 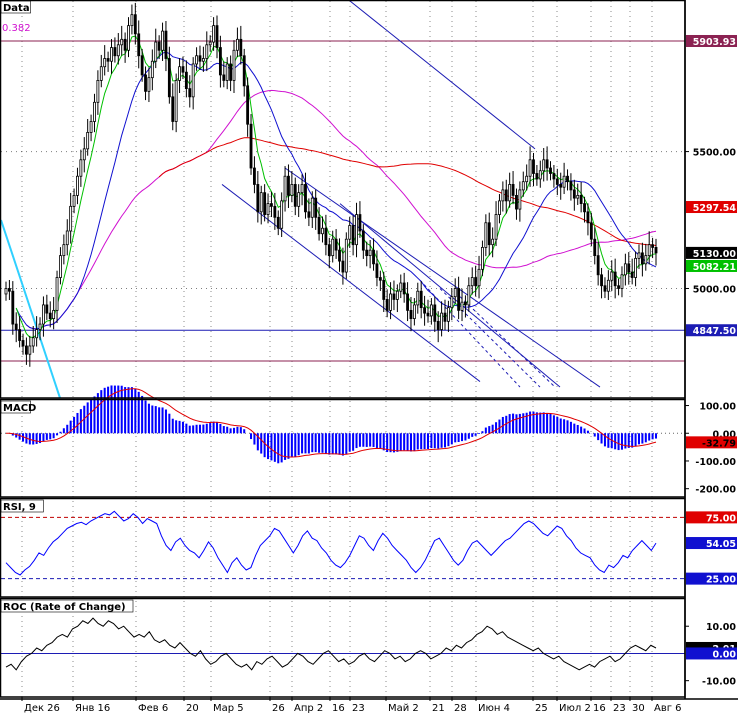 I want to click on x-tick-label: 21, so click(x=438, y=708).